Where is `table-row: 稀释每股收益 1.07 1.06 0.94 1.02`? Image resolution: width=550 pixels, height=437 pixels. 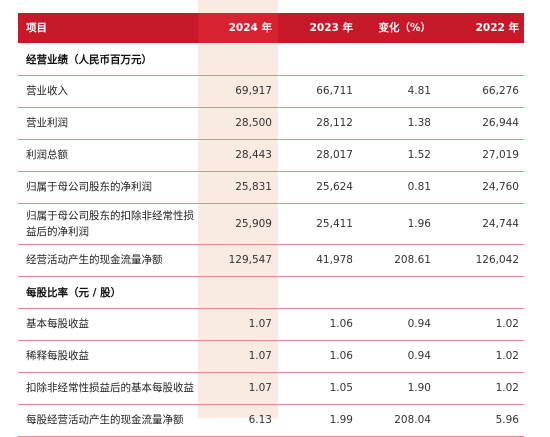 table-row: 稀释每股收益 1.07 1.06 0.94 1.02 is located at coordinates (271, 356).